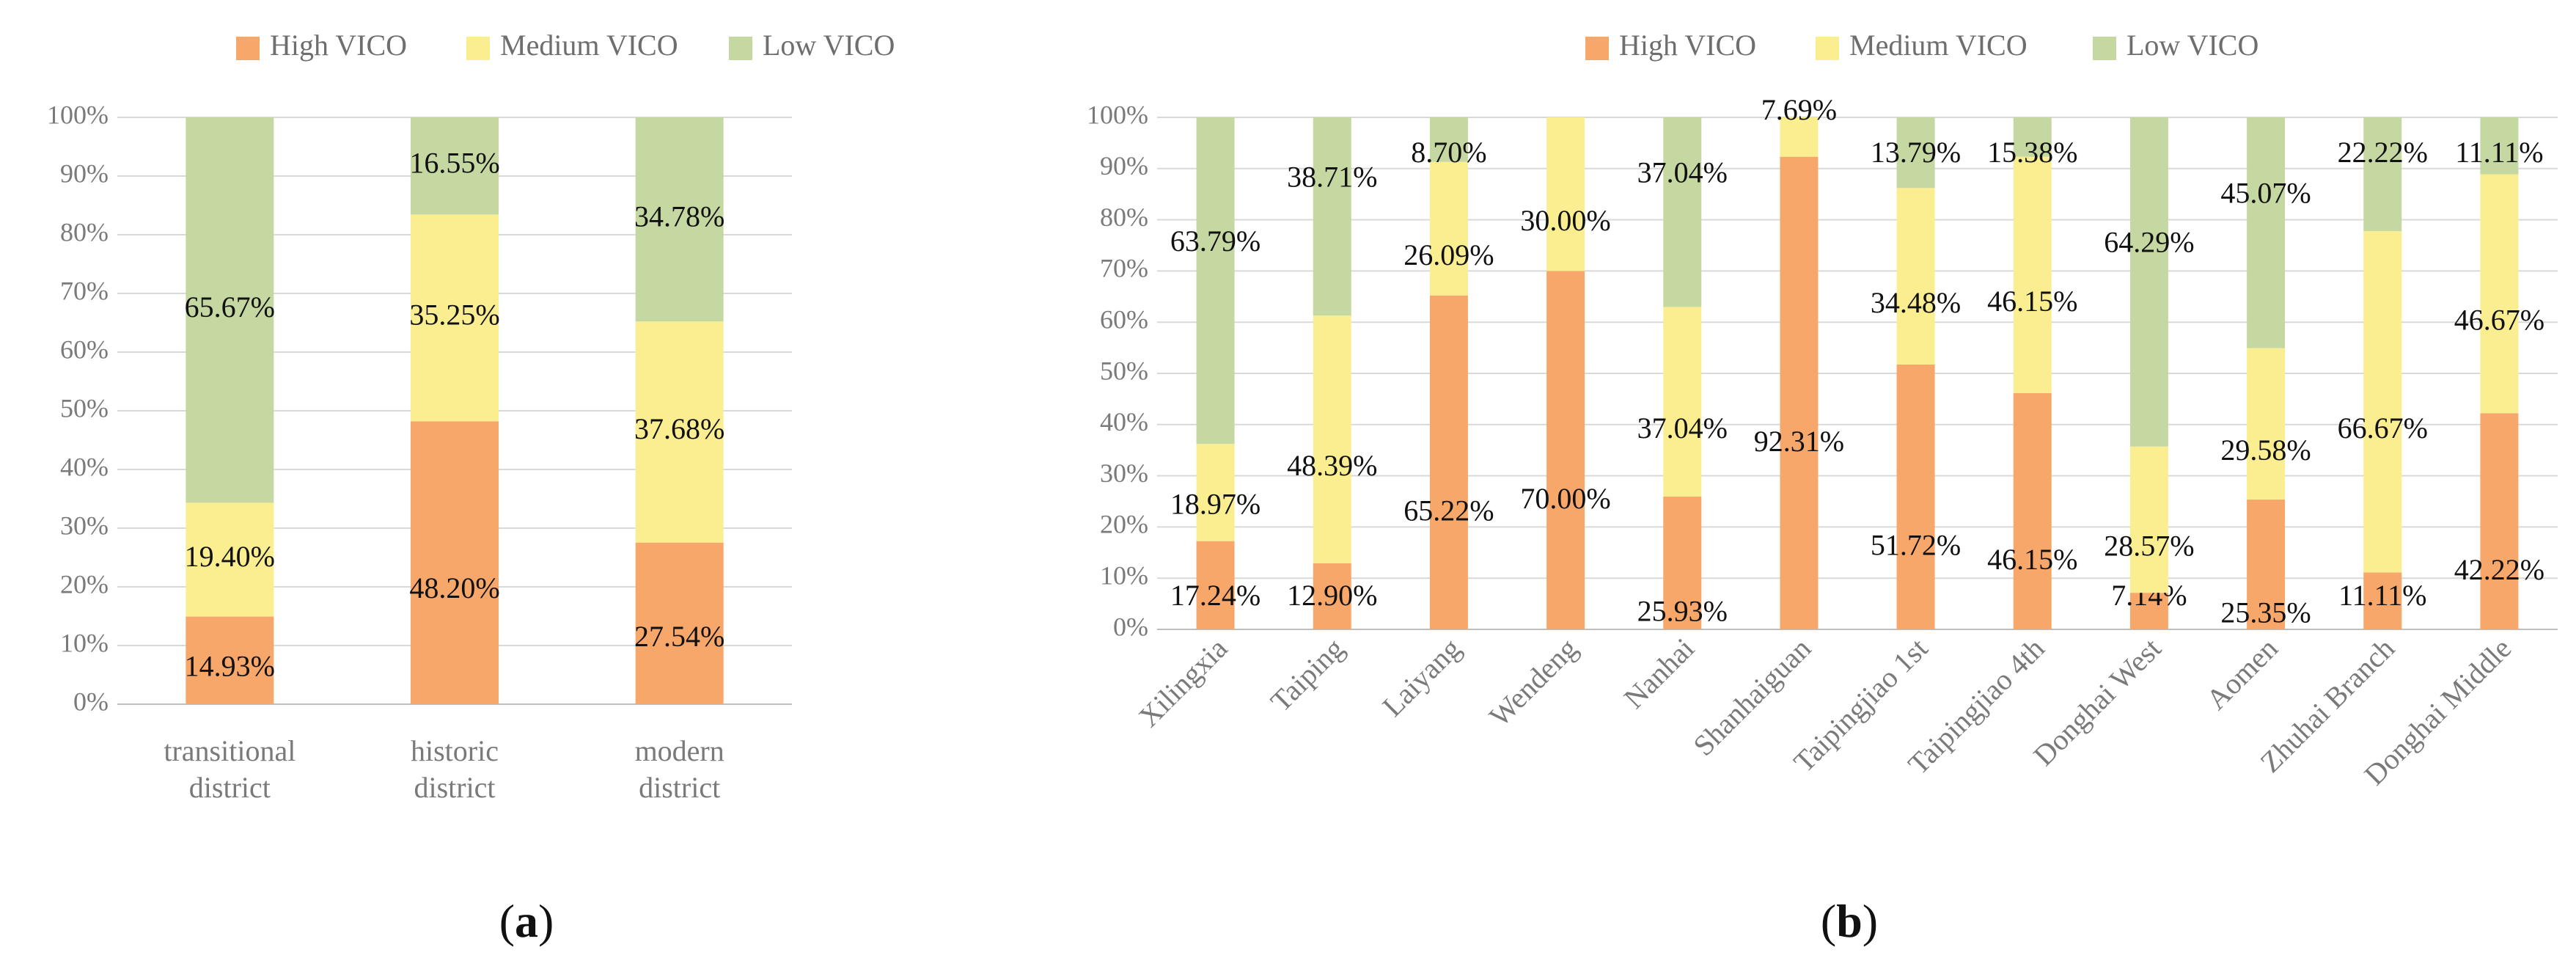 Image resolution: width=2576 pixels, height=958 pixels. Describe the element at coordinates (2149, 242) in the screenshot. I see `data-label: 64.29%` at that location.